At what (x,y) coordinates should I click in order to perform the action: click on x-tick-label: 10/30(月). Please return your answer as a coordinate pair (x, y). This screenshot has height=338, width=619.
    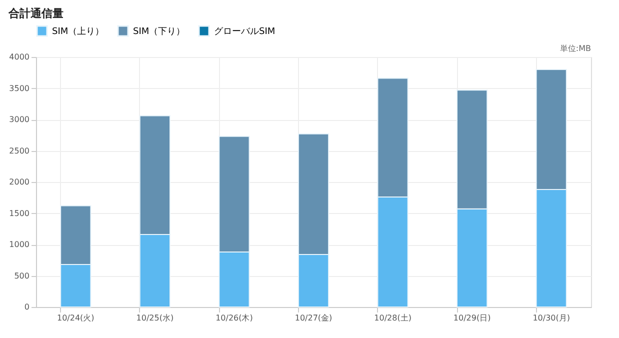
    Looking at the image, I should click on (551, 318).